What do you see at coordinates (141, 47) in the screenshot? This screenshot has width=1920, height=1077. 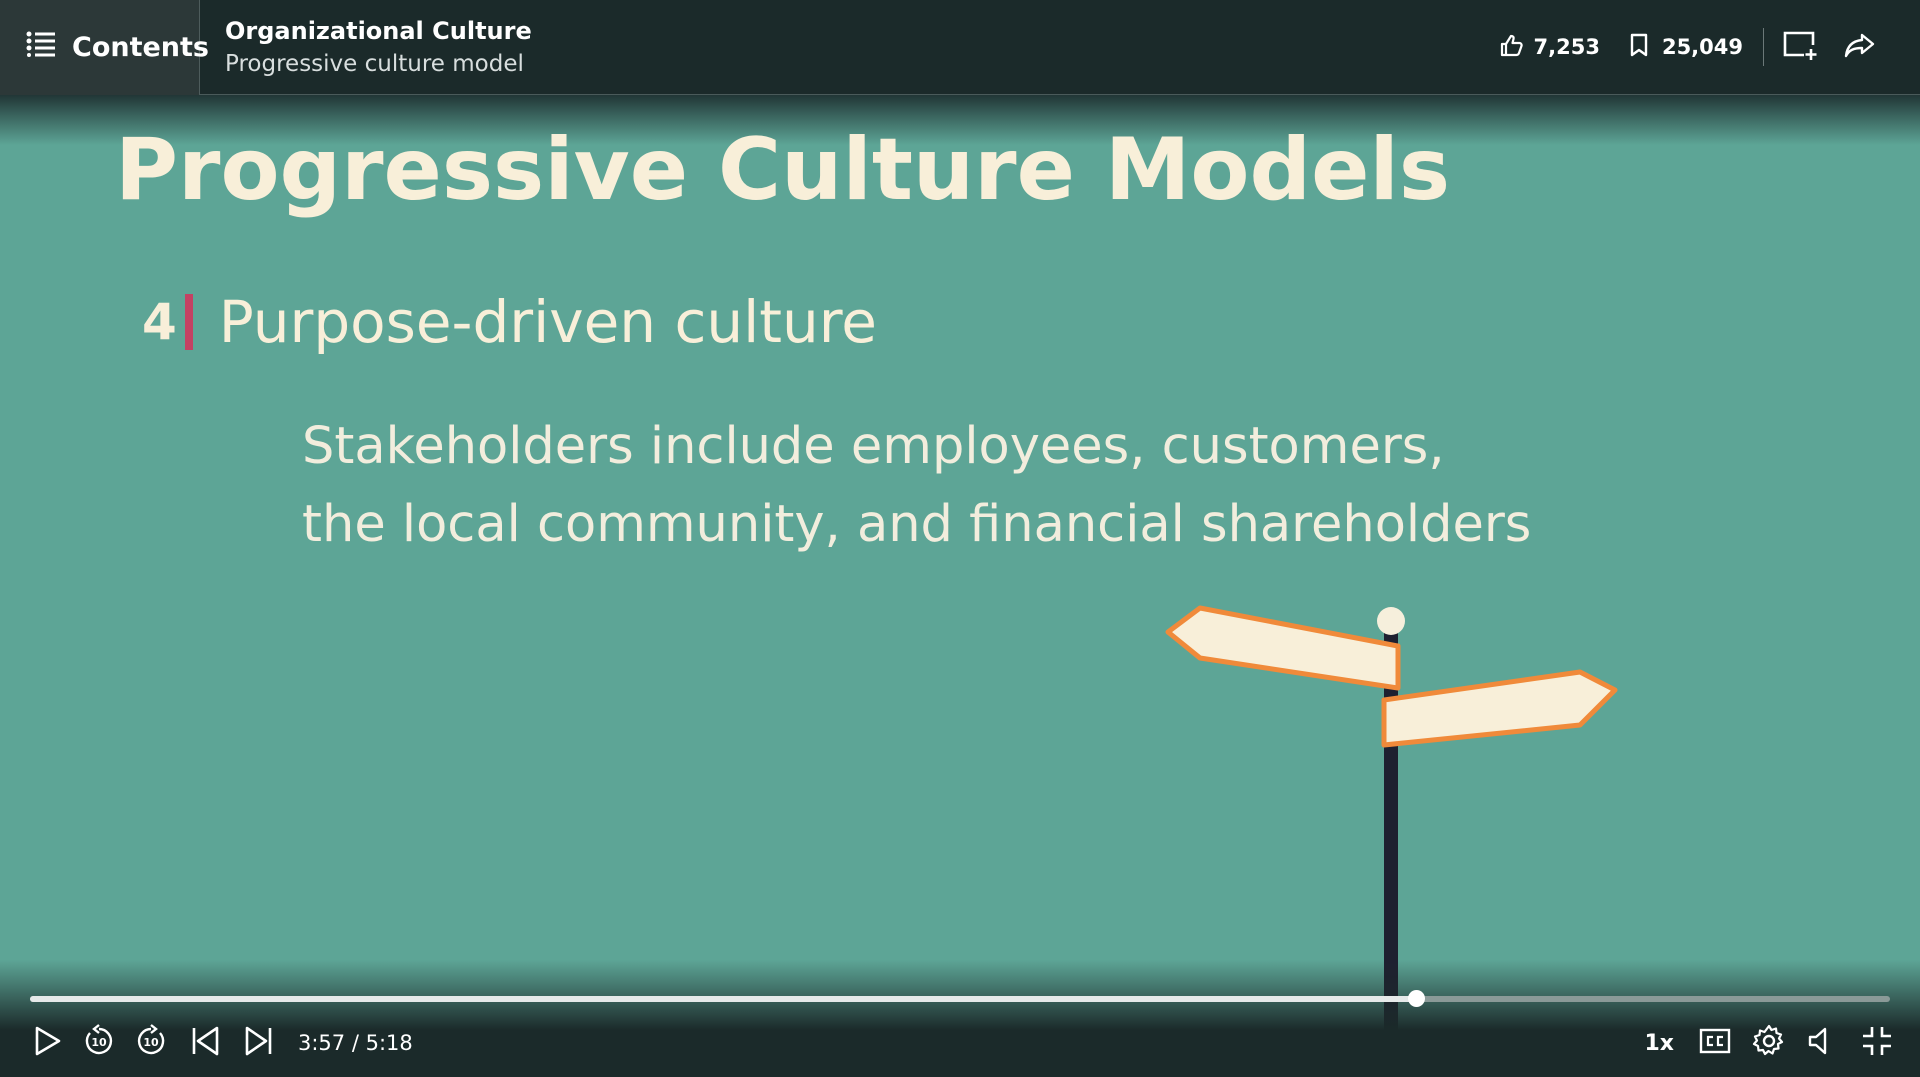 I see `contents-label: Contents` at bounding box center [141, 47].